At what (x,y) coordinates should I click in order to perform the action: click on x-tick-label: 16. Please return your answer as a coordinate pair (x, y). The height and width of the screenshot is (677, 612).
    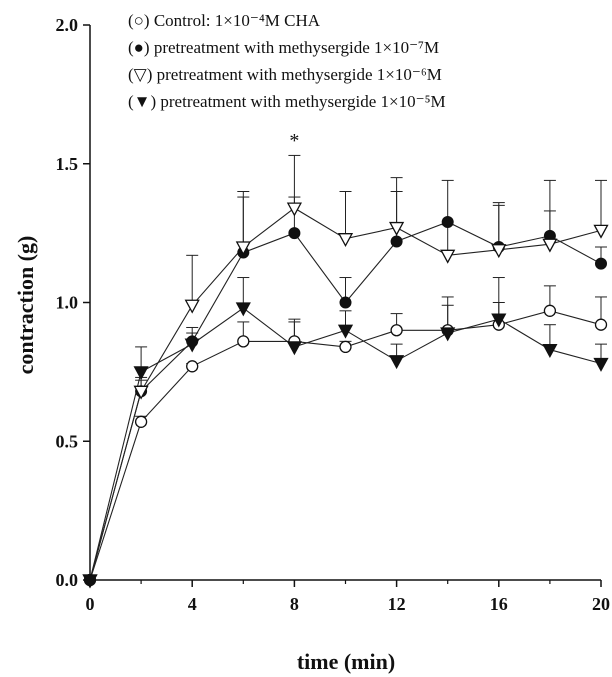
    Looking at the image, I should click on (499, 604).